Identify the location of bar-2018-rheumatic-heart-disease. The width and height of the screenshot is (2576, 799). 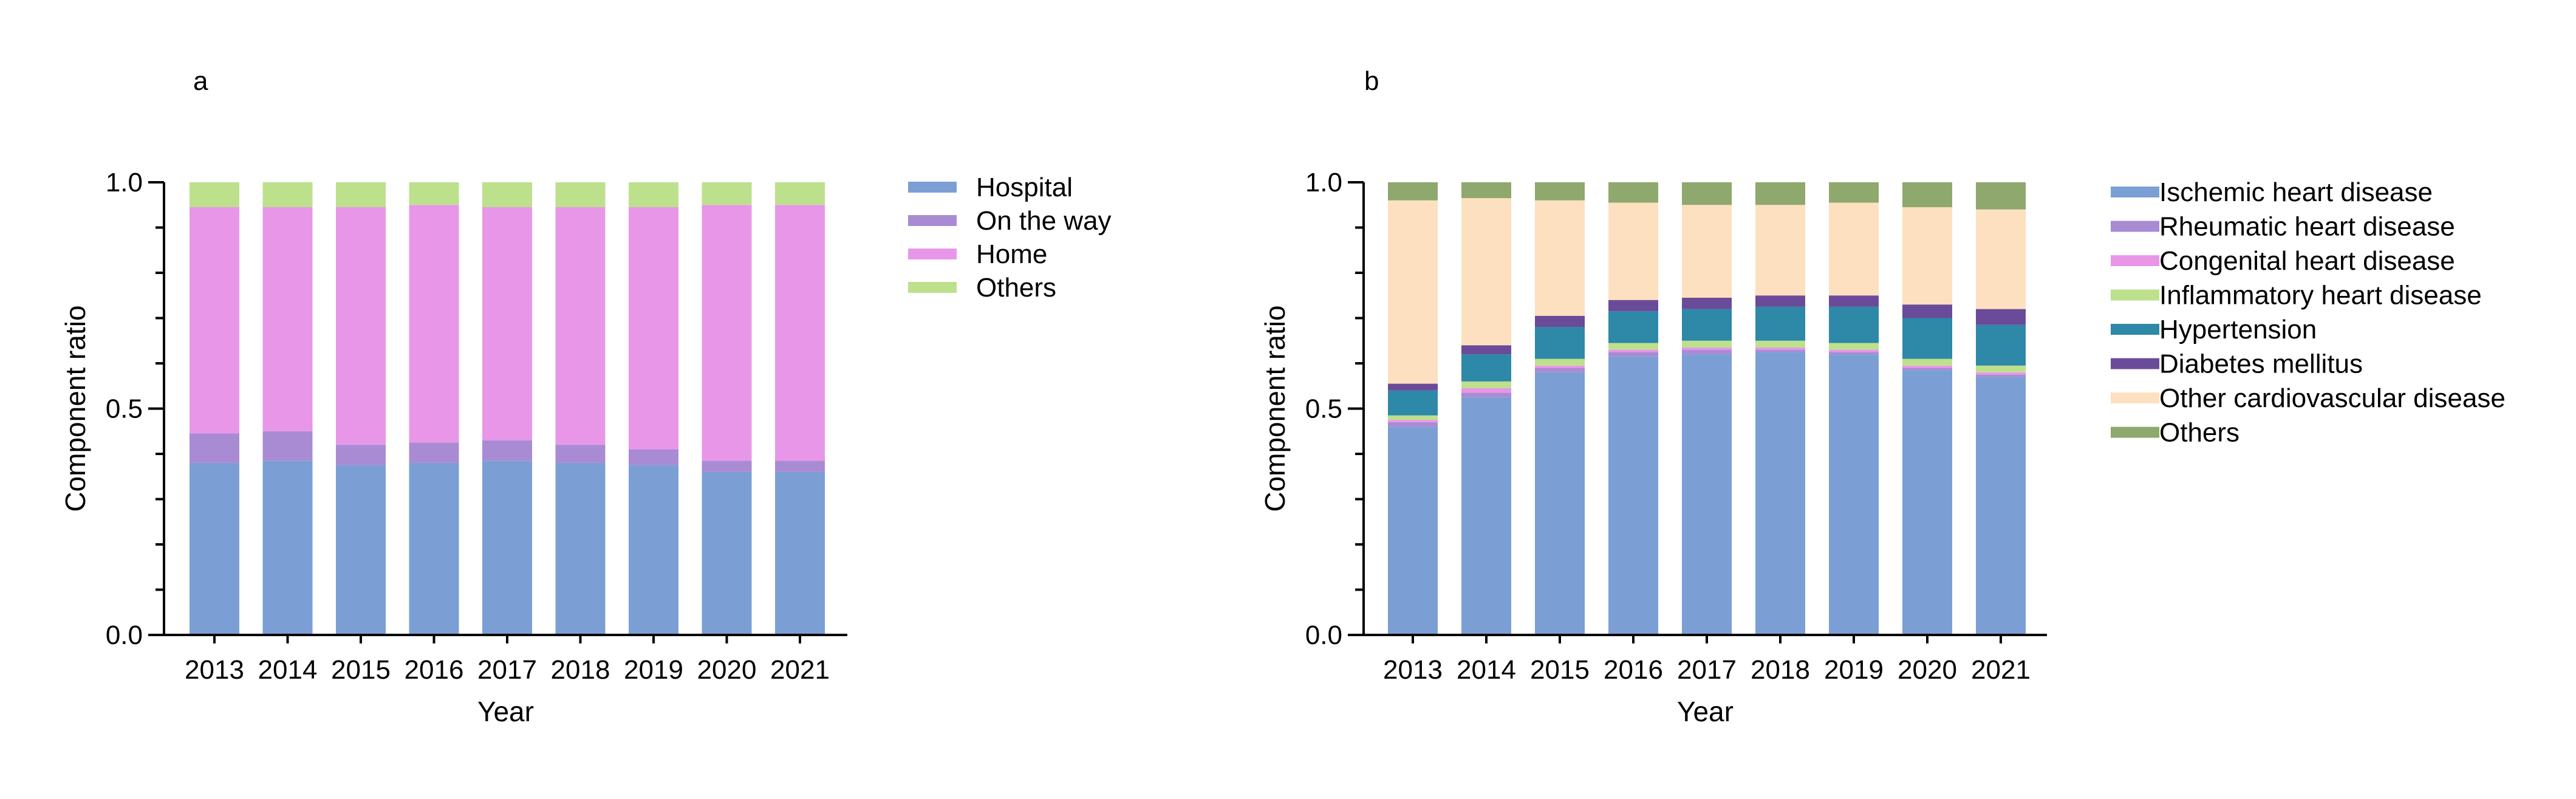
(1780, 351).